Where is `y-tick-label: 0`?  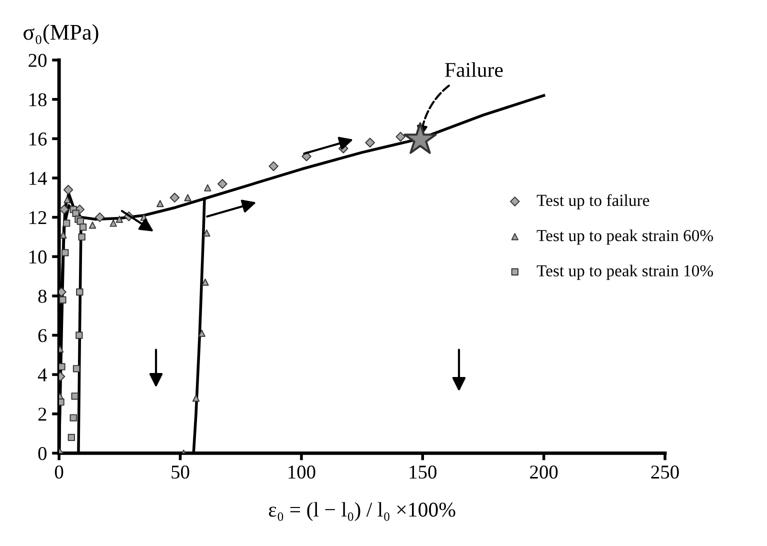
y-tick-label: 0 is located at coordinates (42, 453).